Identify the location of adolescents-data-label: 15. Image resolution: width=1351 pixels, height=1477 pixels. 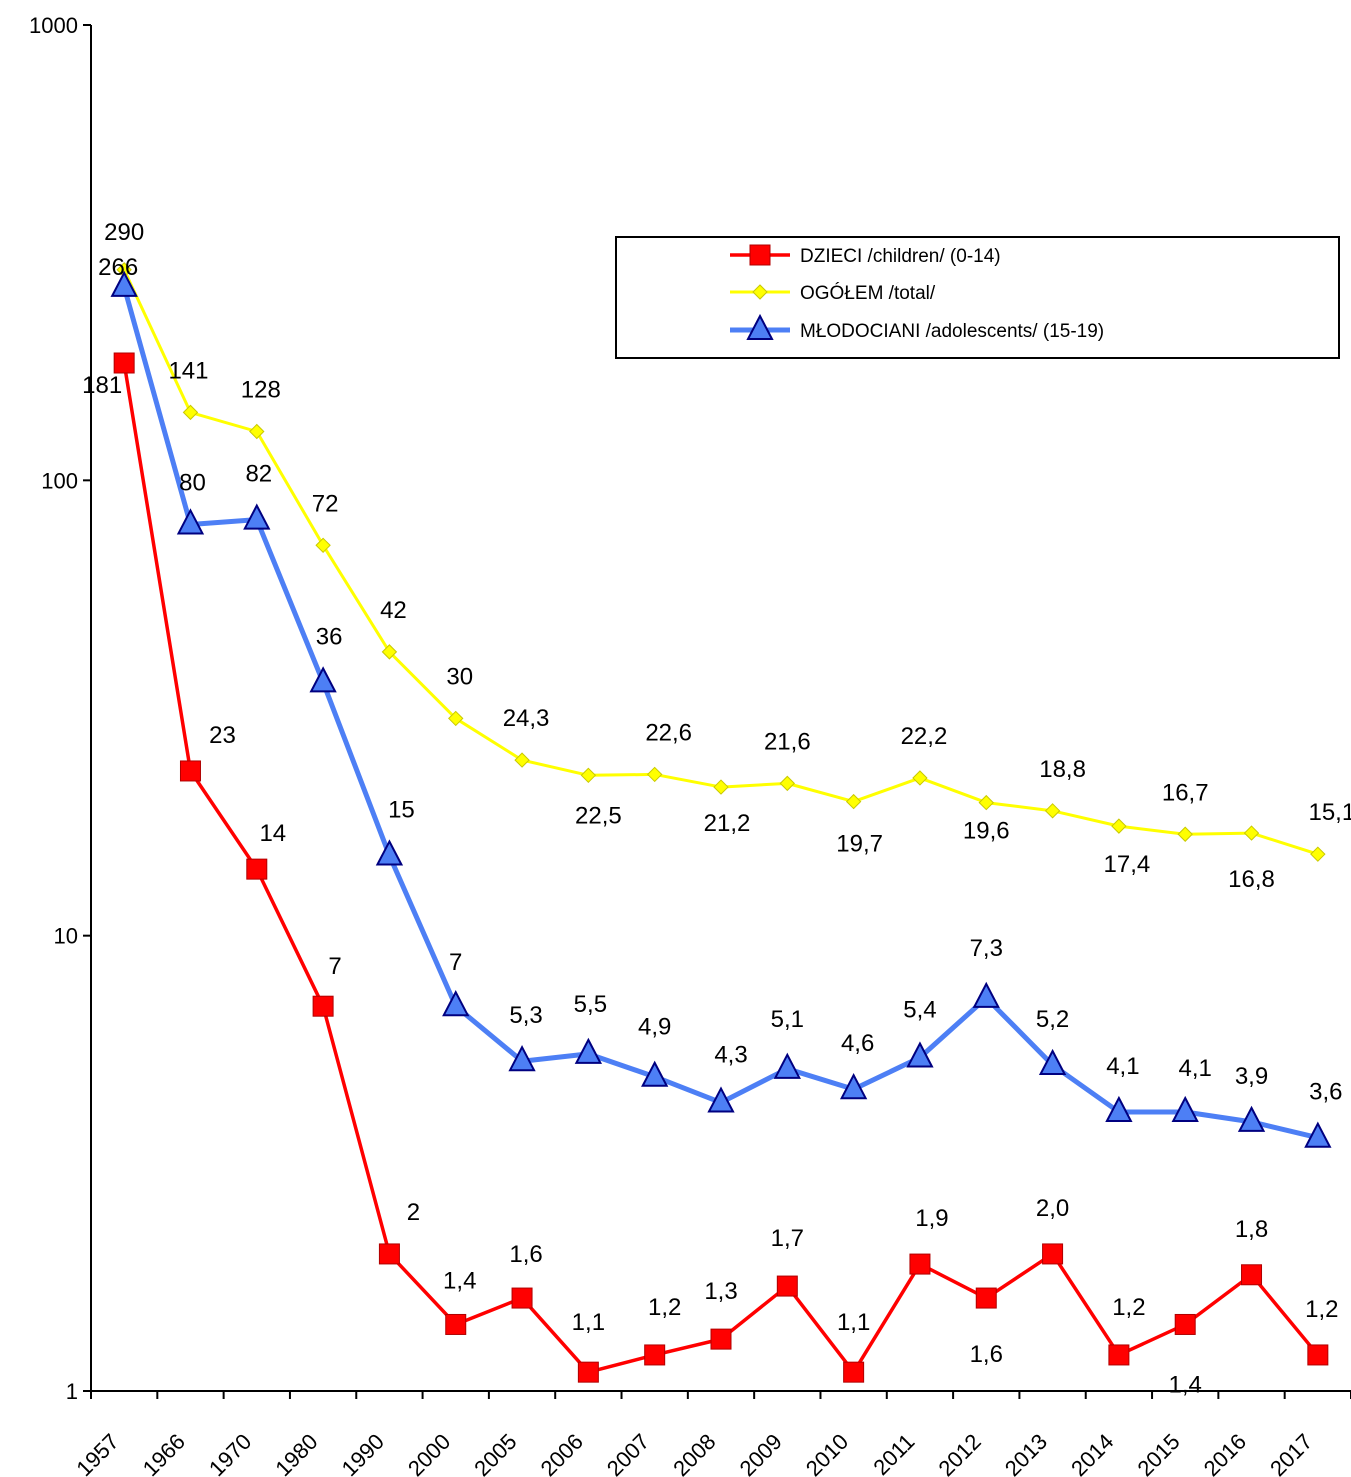
(401, 809).